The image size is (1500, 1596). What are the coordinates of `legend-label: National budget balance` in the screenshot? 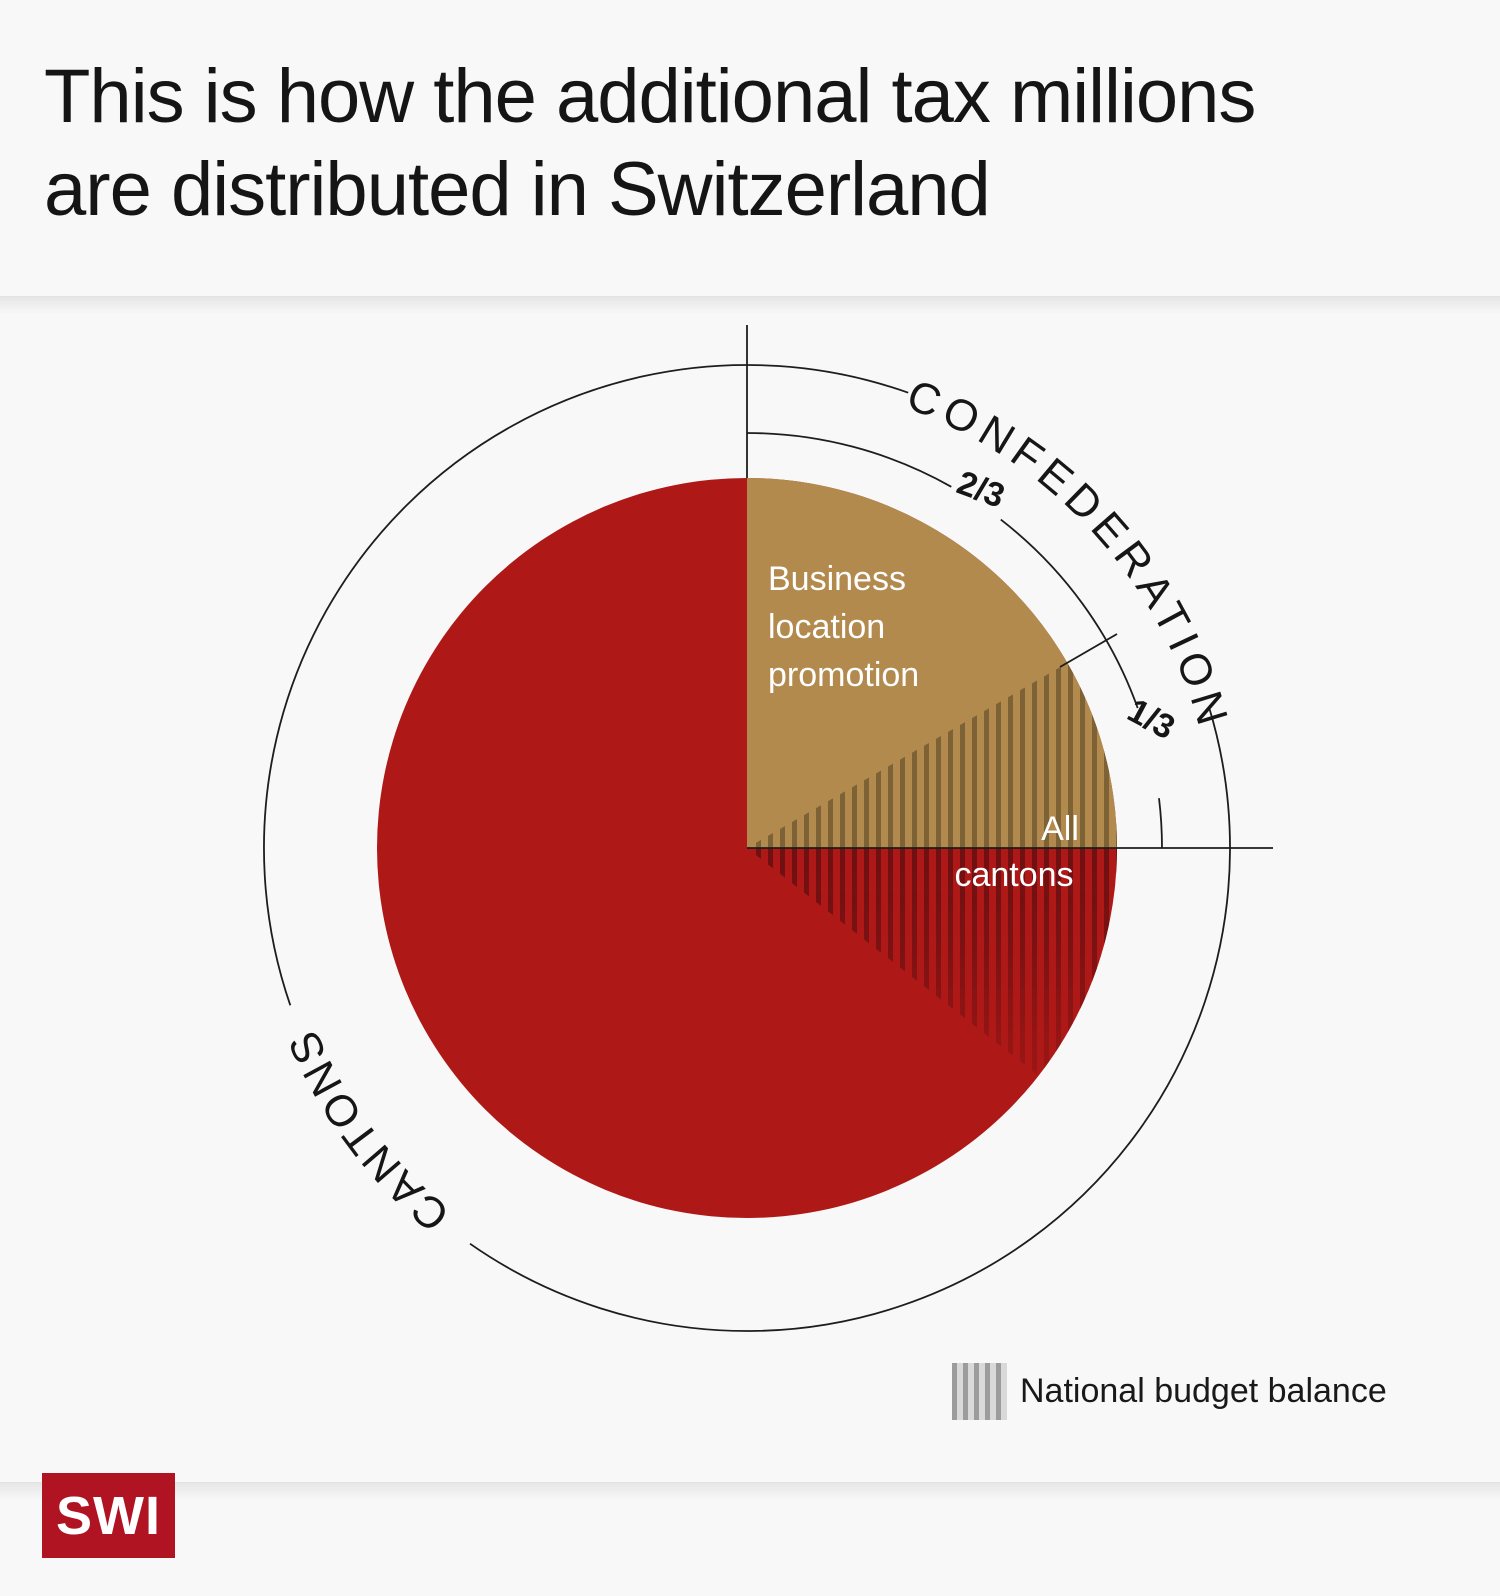 It's located at (1203, 1391).